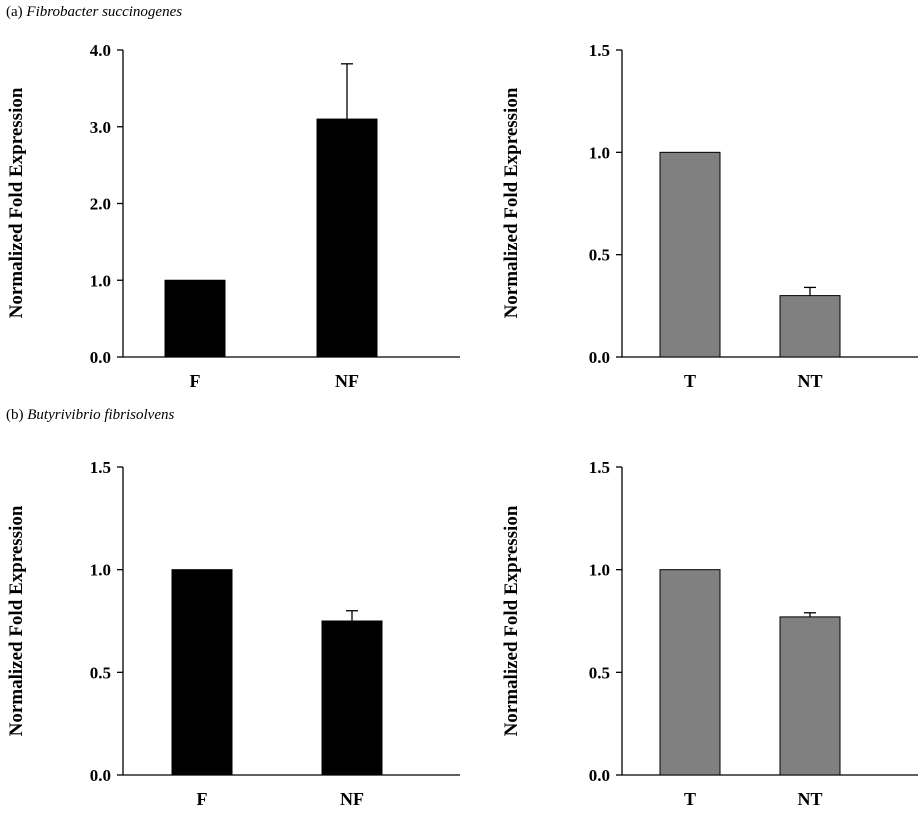 This screenshot has width=921, height=814. What do you see at coordinates (104, 12) in the screenshot?
I see `panel-a-species: Fibrobacter succinogenes` at bounding box center [104, 12].